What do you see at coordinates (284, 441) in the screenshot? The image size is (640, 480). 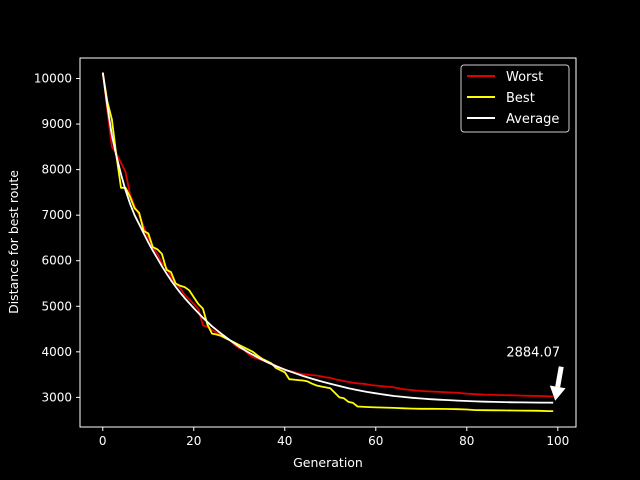 I see `x-tick-label: 40` at bounding box center [284, 441].